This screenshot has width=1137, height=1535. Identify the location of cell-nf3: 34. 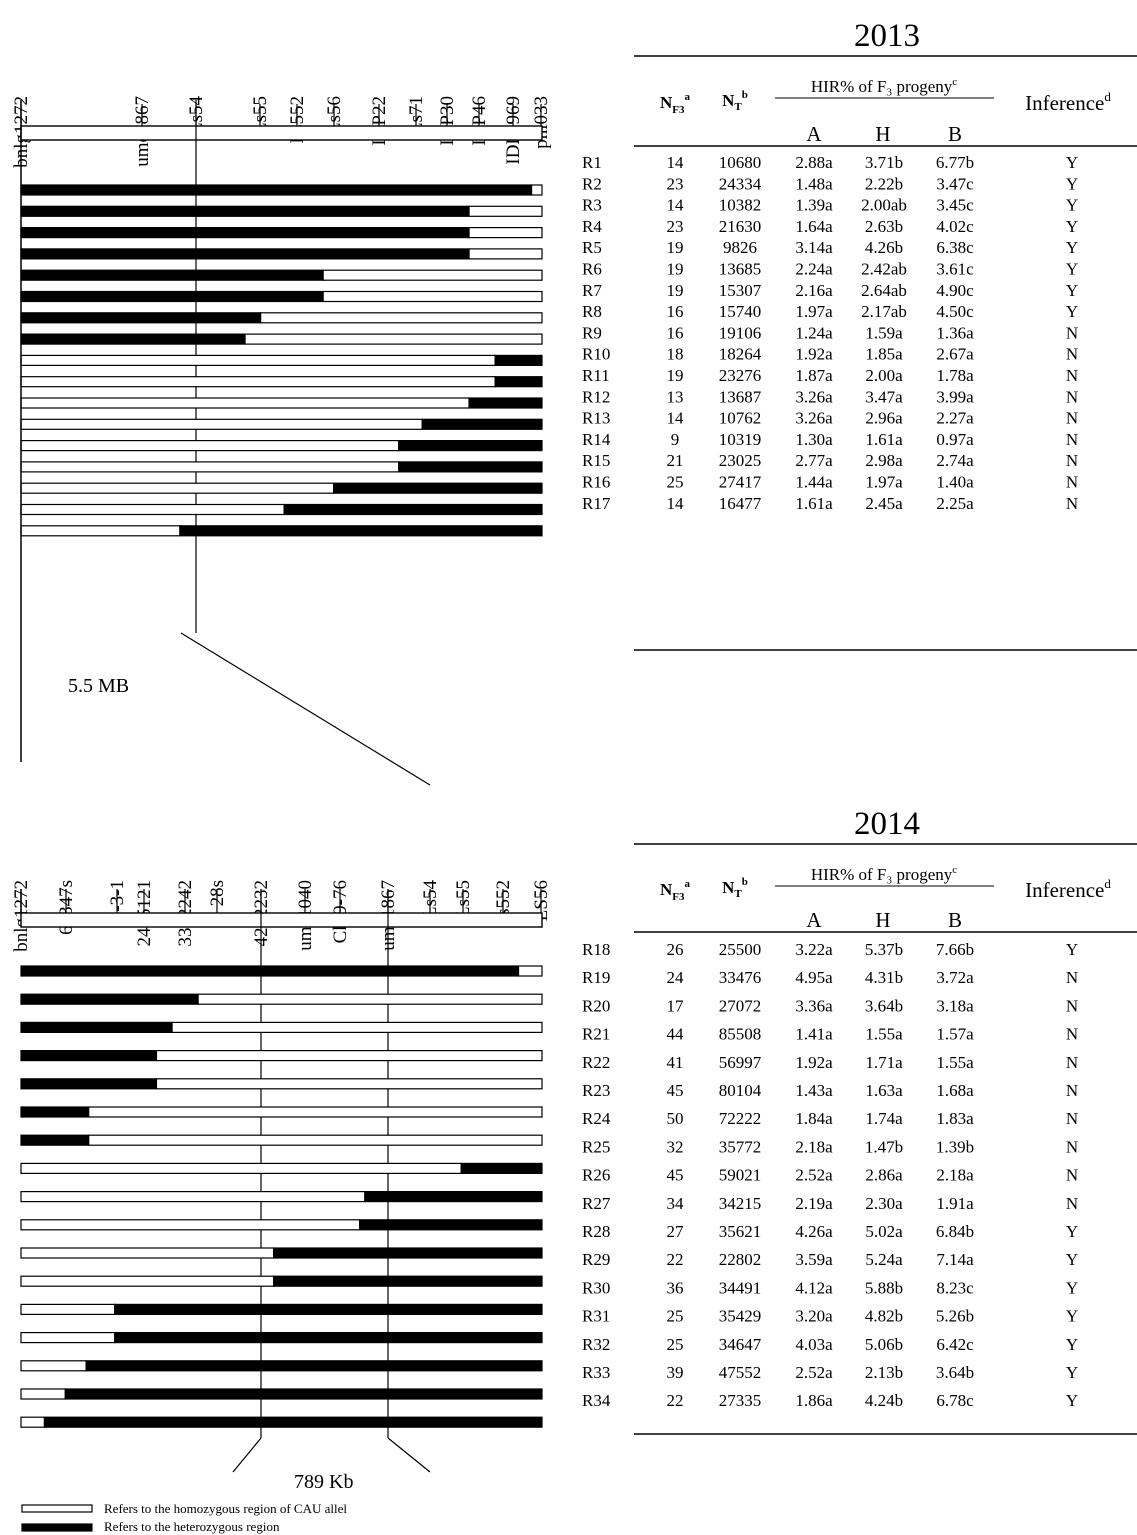
(676, 1203).